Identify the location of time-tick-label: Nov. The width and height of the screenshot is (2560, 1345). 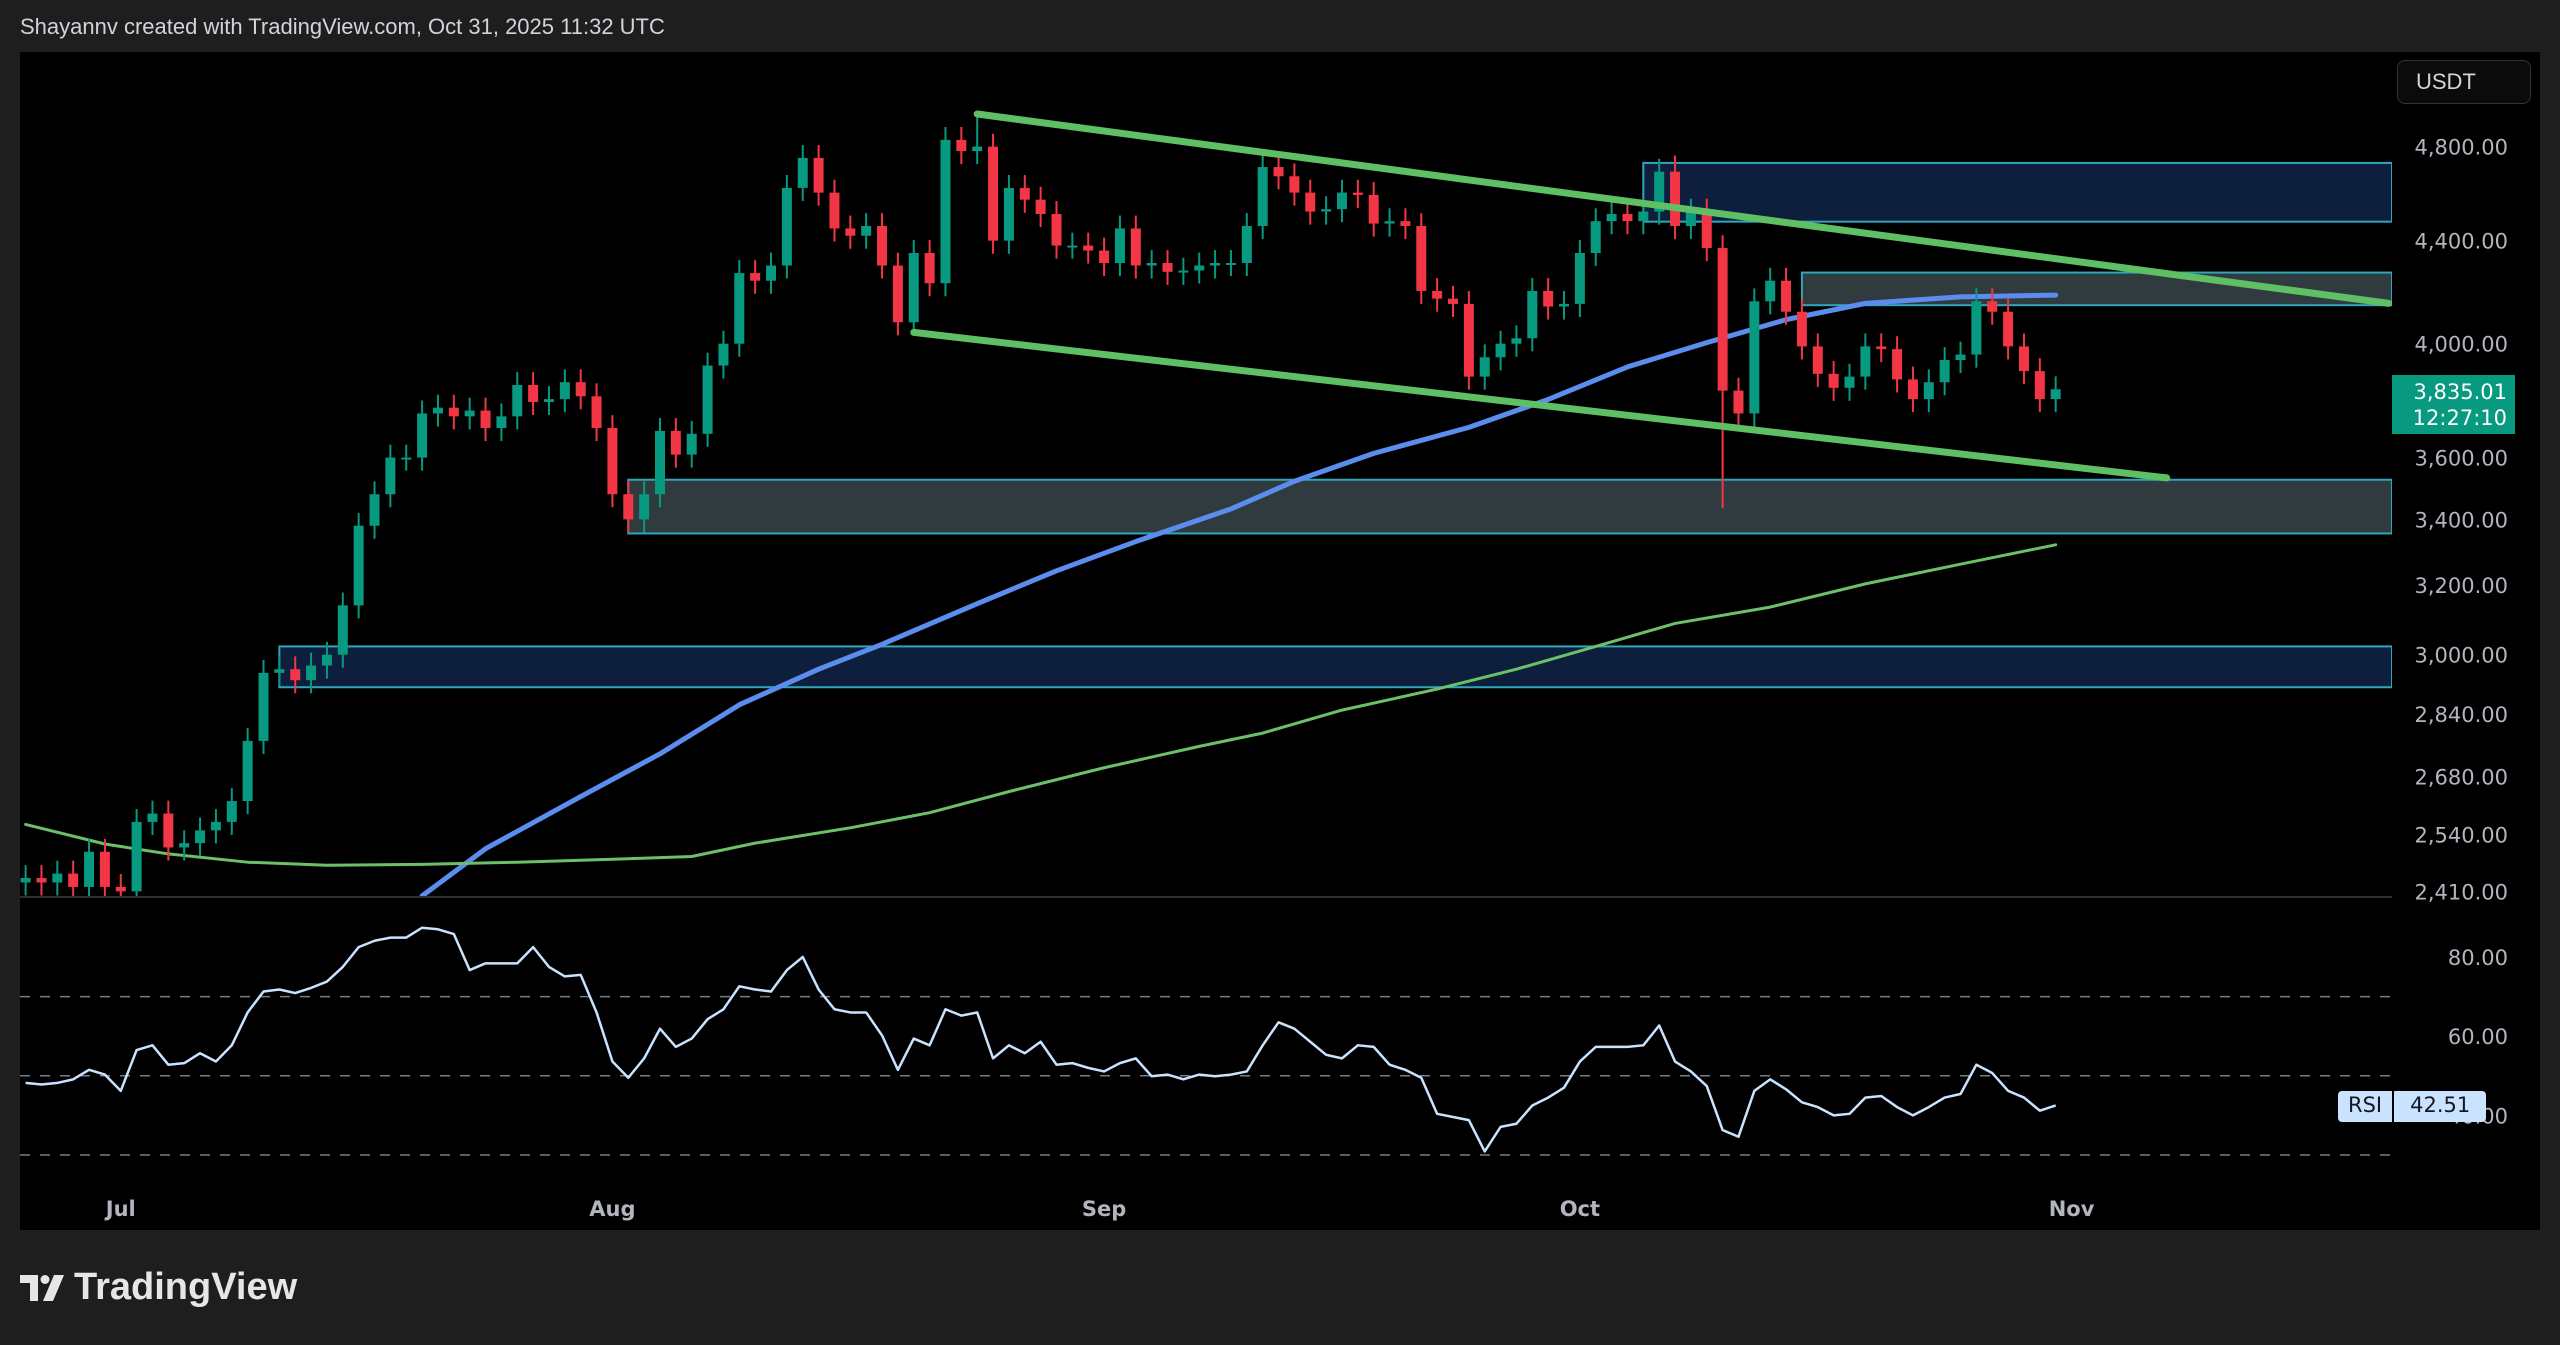
(2072, 1209).